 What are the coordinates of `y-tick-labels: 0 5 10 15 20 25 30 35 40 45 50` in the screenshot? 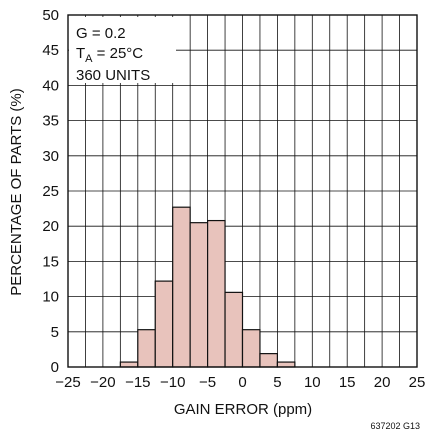 It's located at (50, 191).